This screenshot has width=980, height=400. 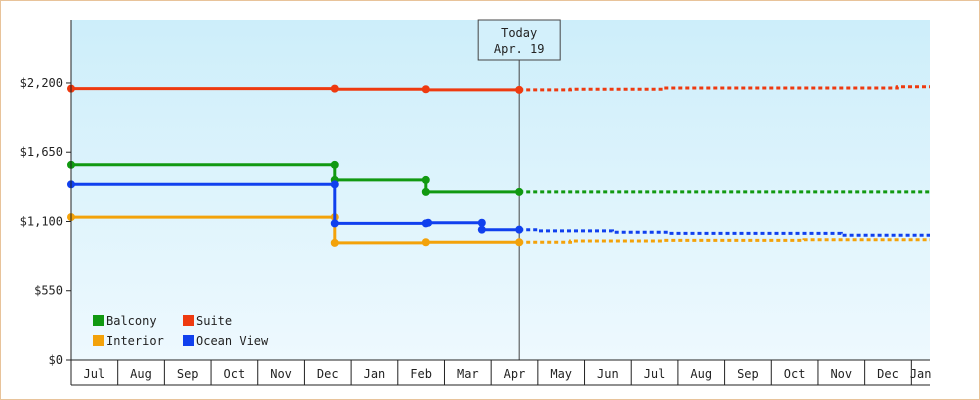 What do you see at coordinates (98, 340) in the screenshot?
I see `legend-swatch-interior` at bounding box center [98, 340].